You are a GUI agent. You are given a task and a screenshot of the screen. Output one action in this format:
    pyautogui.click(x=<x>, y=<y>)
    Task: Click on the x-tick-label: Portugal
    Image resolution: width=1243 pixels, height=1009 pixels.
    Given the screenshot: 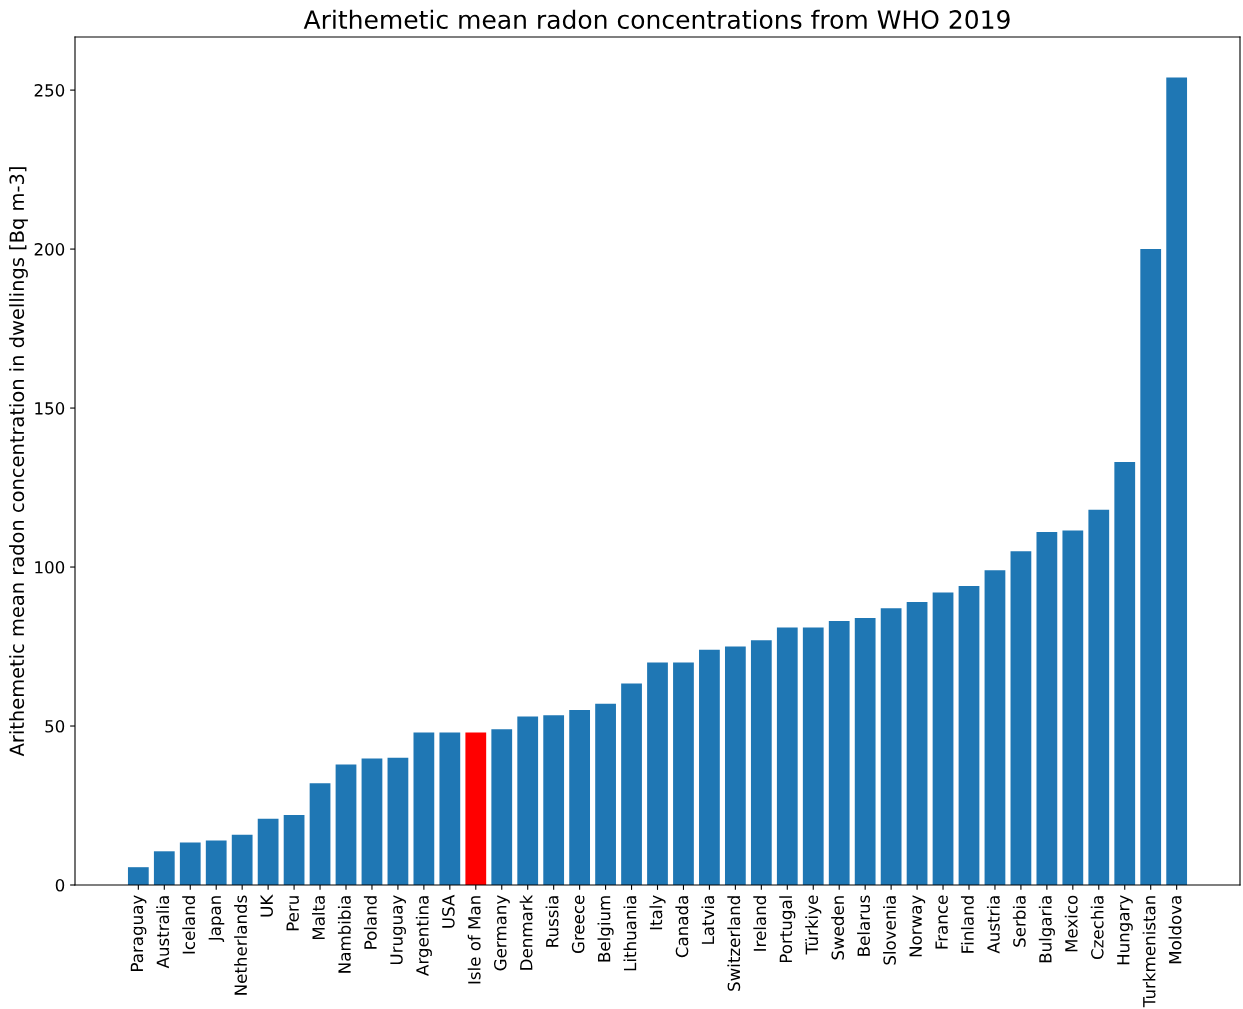 What is the action you would take?
    pyautogui.click(x=787, y=929)
    